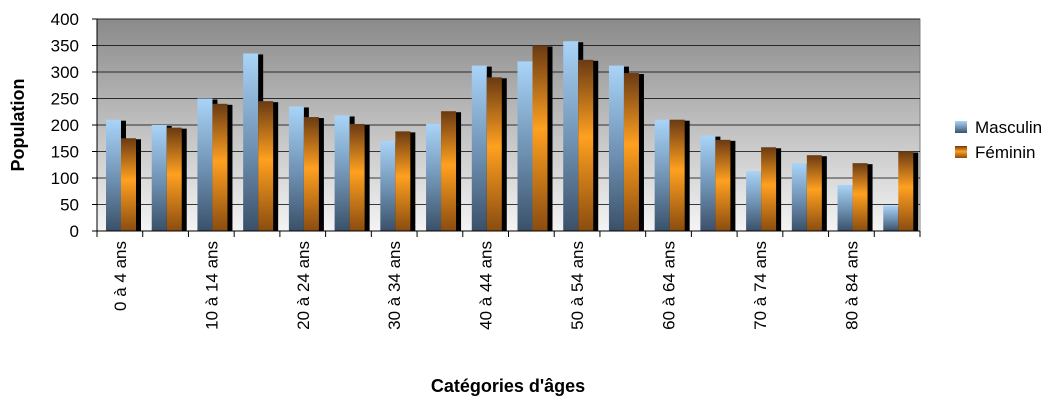 This screenshot has width=1057, height=409. I want to click on x-tick-label: 80 à 84 ans, so click(851, 285).